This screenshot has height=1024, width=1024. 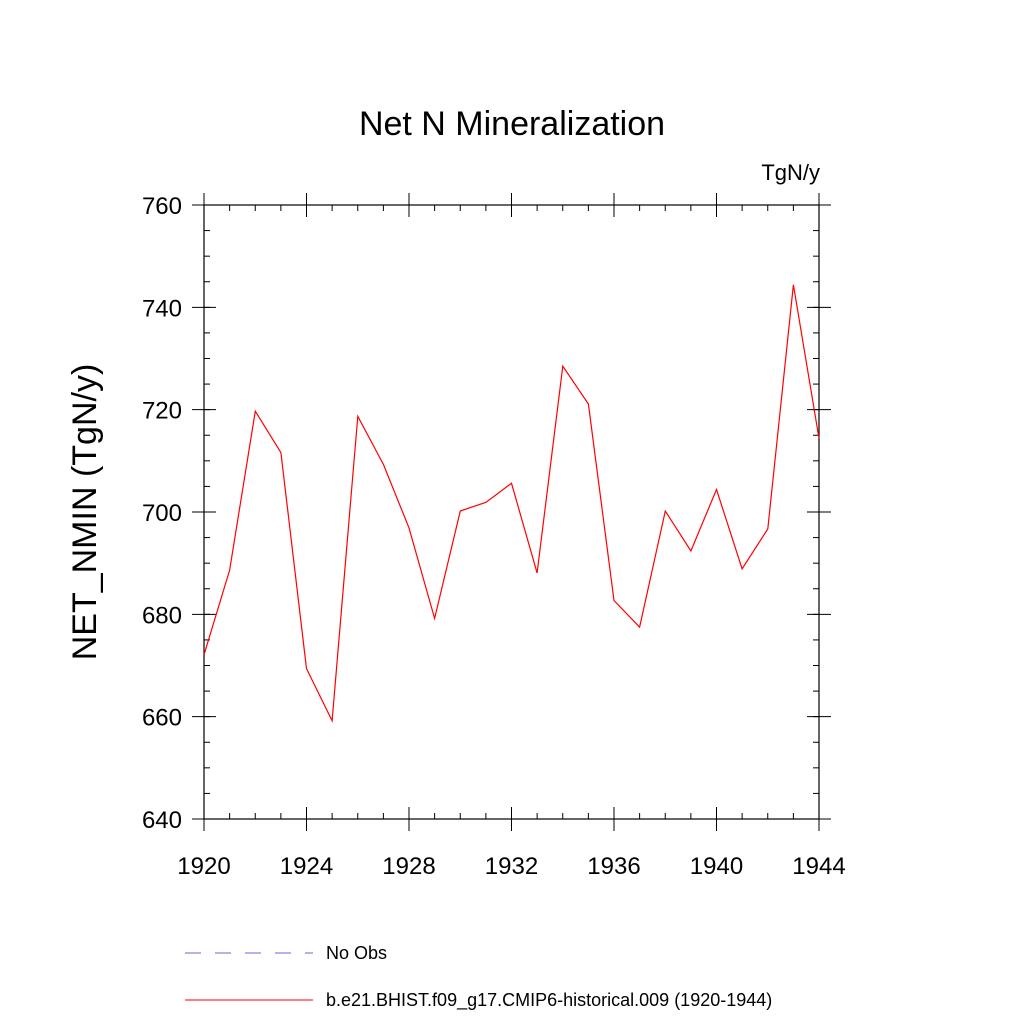 I want to click on y-axis-label: NET_NMIN (TgN/y), so click(x=85, y=512).